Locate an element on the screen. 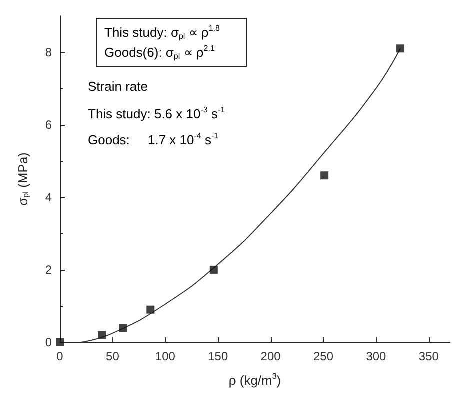 Image resolution: width=466 pixels, height=400 pixels. y-axis-title: σpl (MPa) is located at coordinates (23, 179).